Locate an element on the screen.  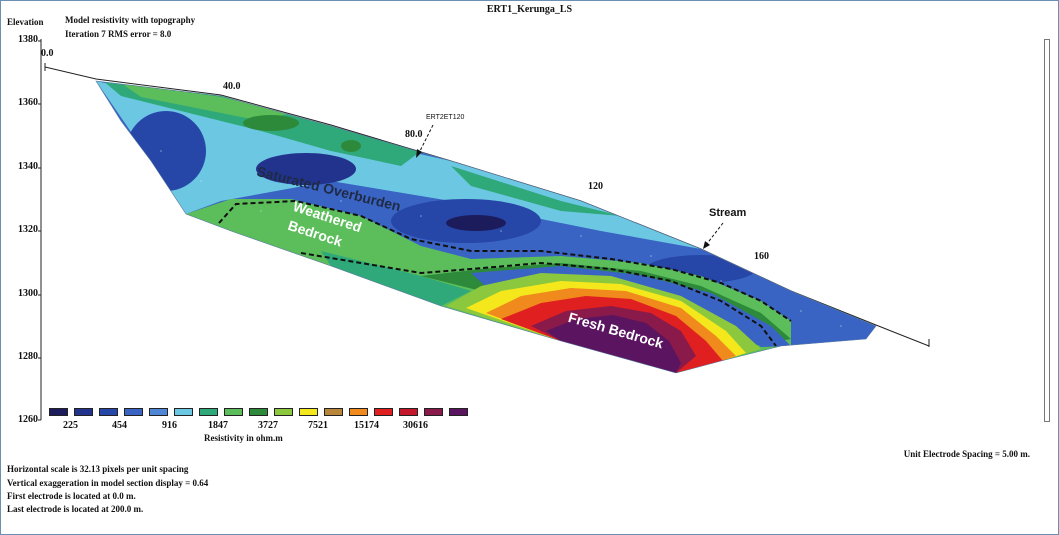
y-axis-title: Elevation is located at coordinates (25, 22).